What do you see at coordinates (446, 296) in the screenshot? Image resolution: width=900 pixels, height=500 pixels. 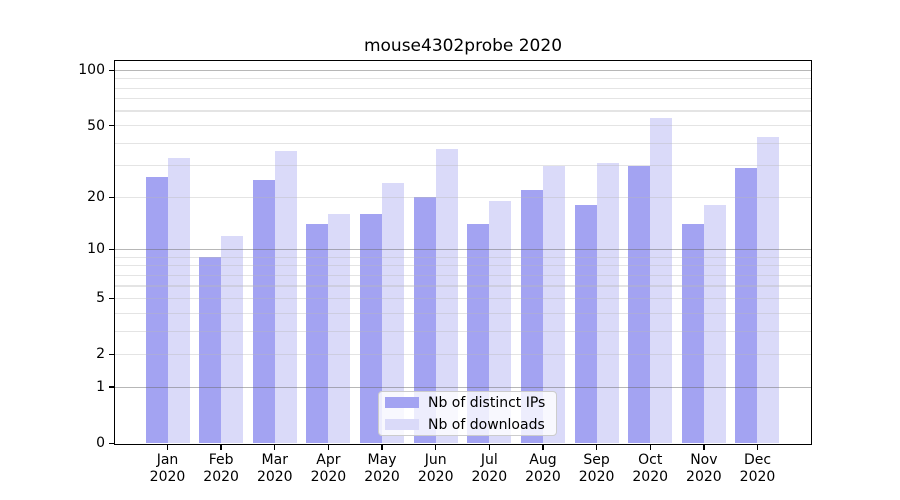 I see `bar-downloads-jun` at bounding box center [446, 296].